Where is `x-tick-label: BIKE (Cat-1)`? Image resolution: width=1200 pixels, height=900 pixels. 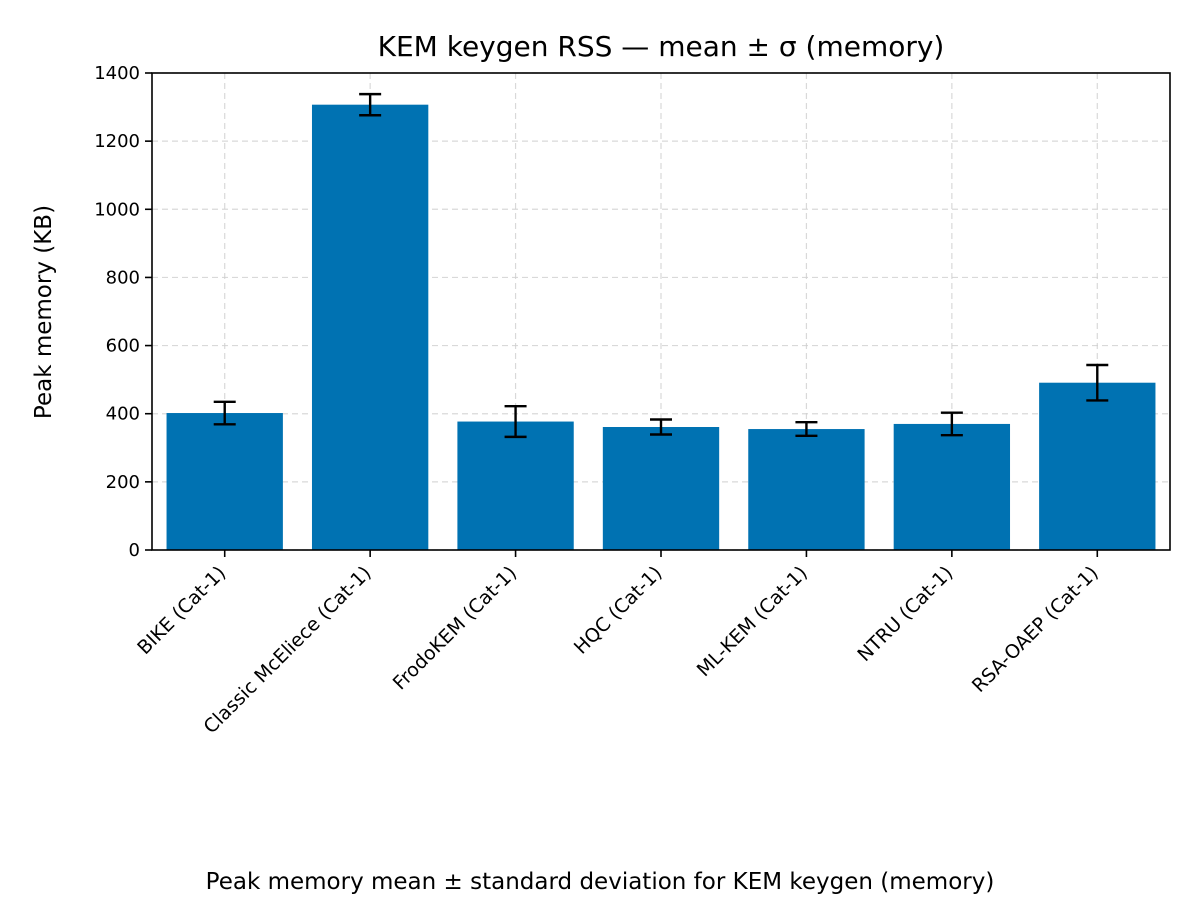
x-tick-label: BIKE (Cat-1) is located at coordinates (181, 610).